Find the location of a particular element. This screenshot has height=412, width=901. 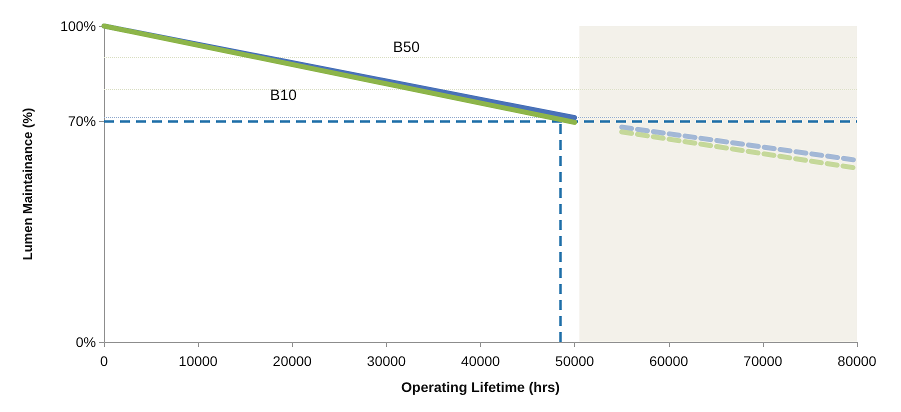

y-tick-label: 0% is located at coordinates (86, 342).